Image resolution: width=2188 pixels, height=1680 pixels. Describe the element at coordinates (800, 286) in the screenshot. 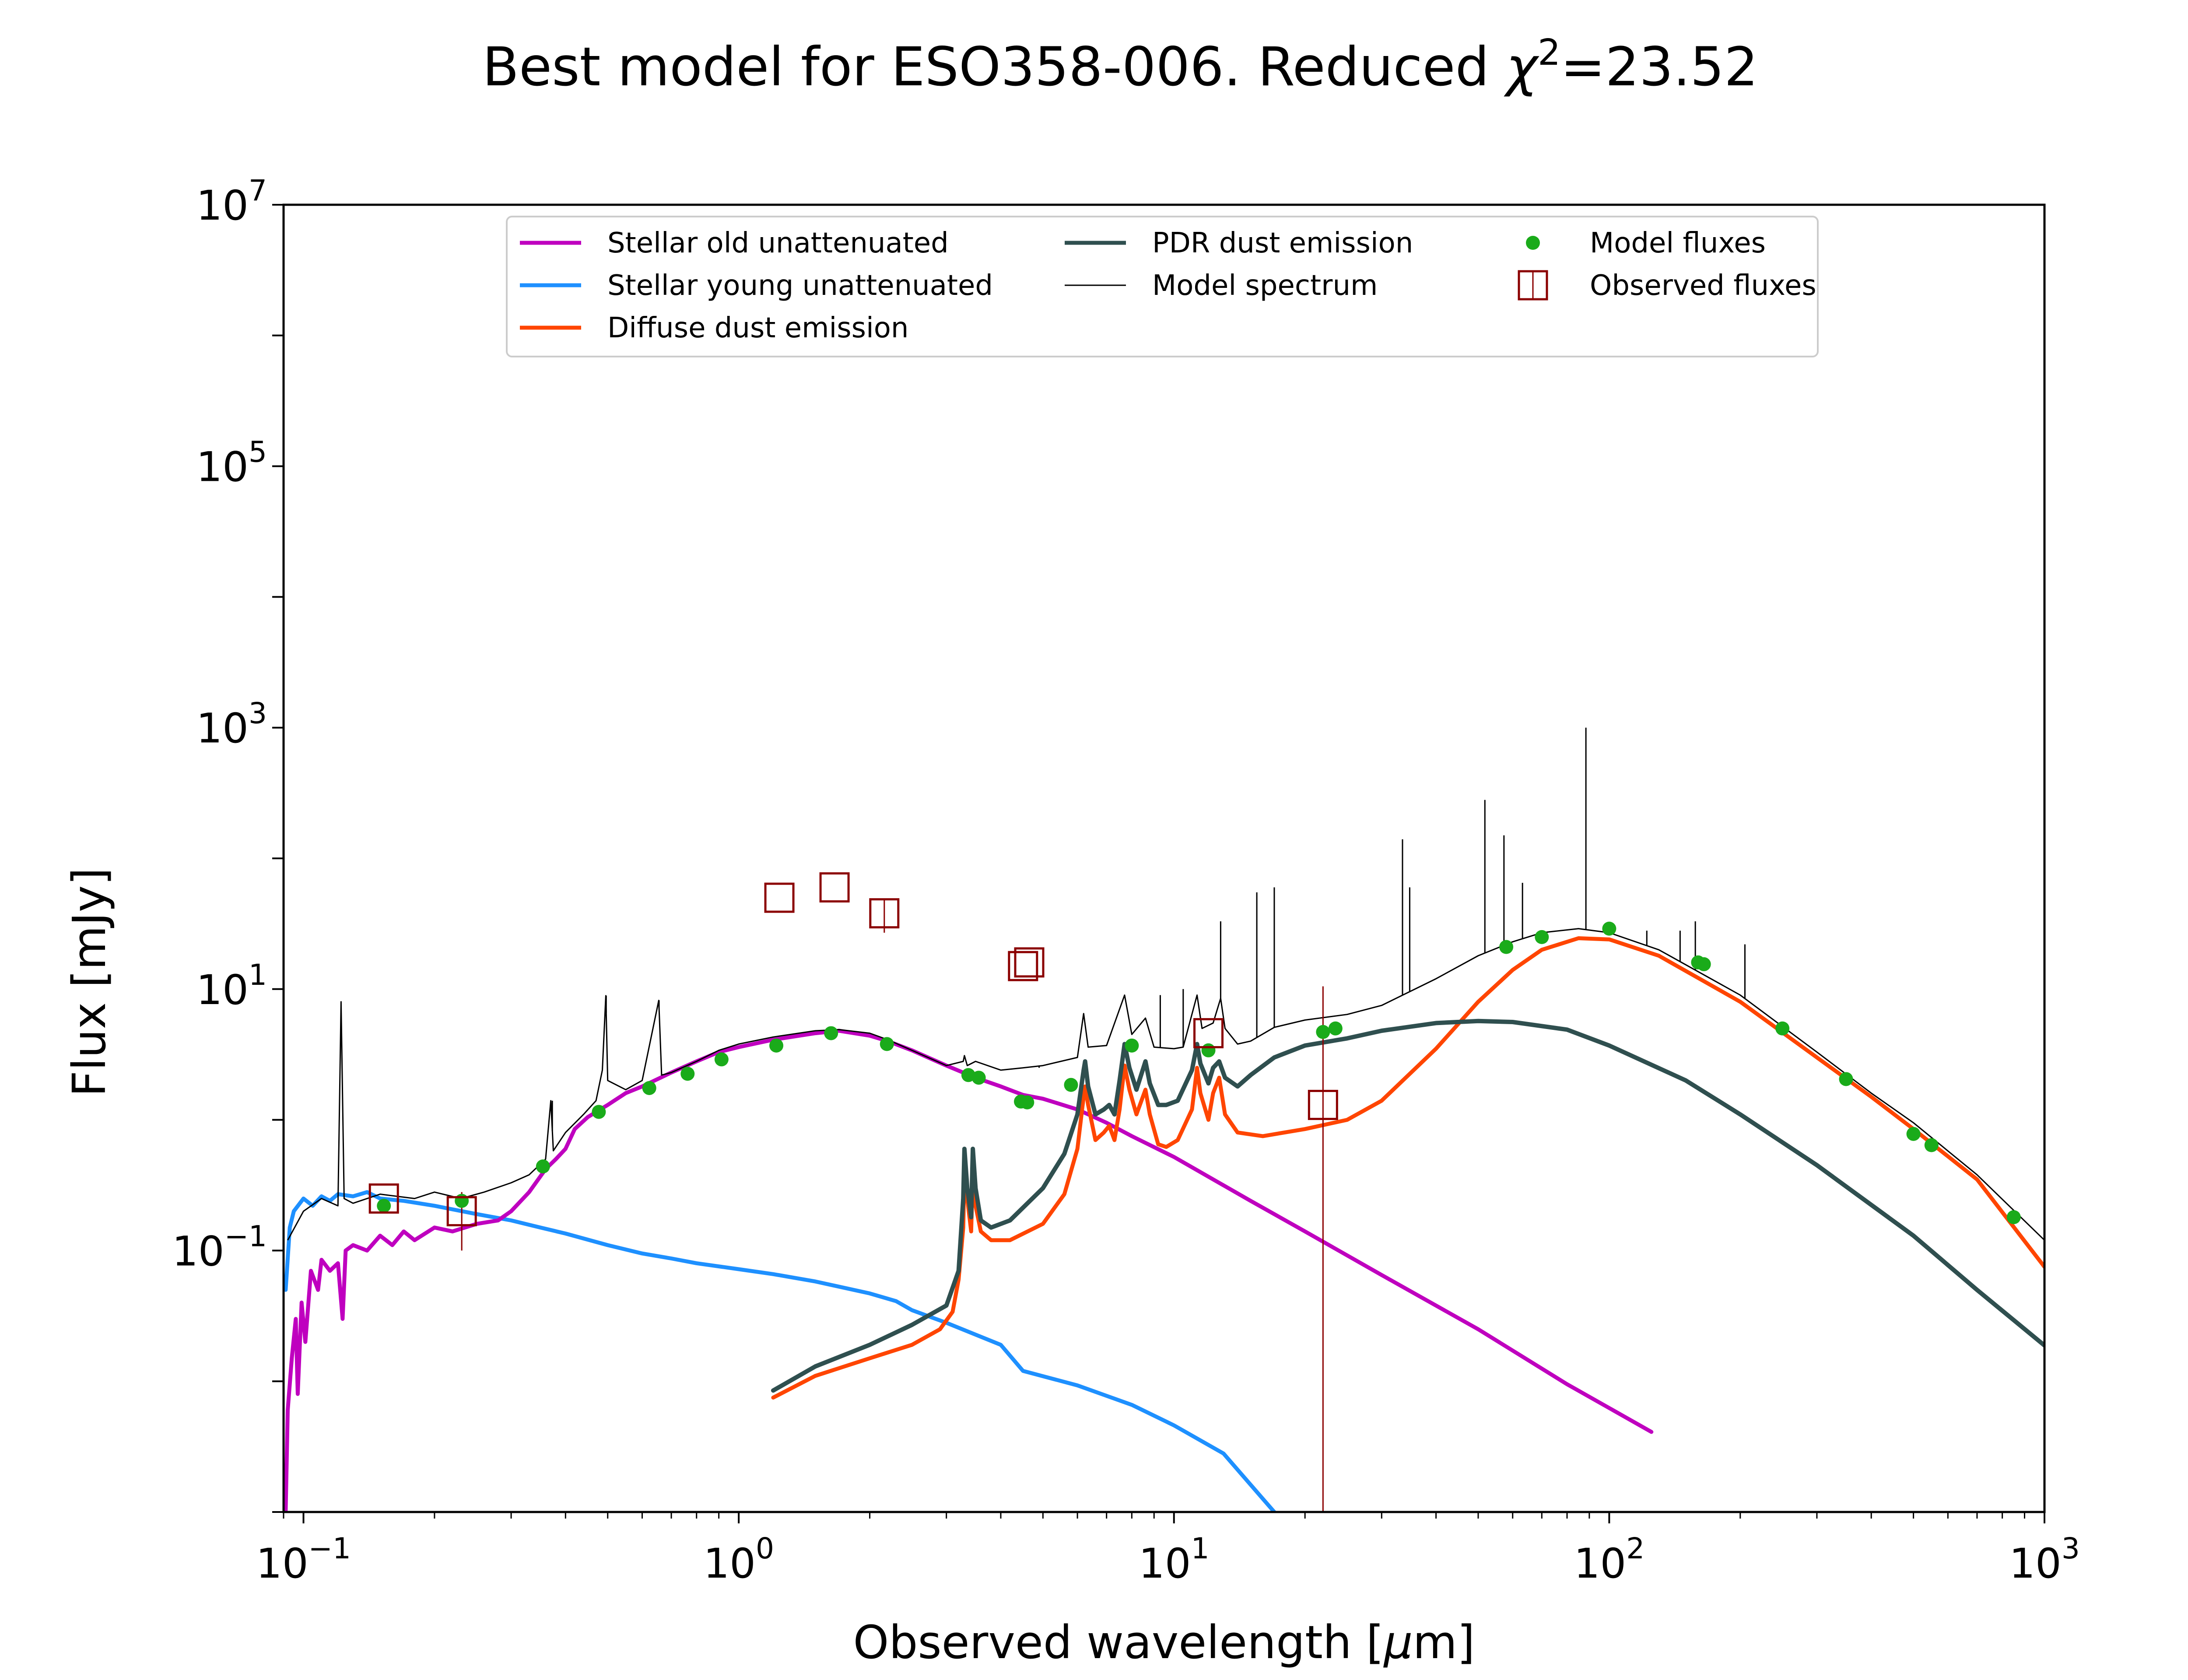

I see `legend-label-stellar-young-unattenuated: Stellar young unattenuated` at that location.